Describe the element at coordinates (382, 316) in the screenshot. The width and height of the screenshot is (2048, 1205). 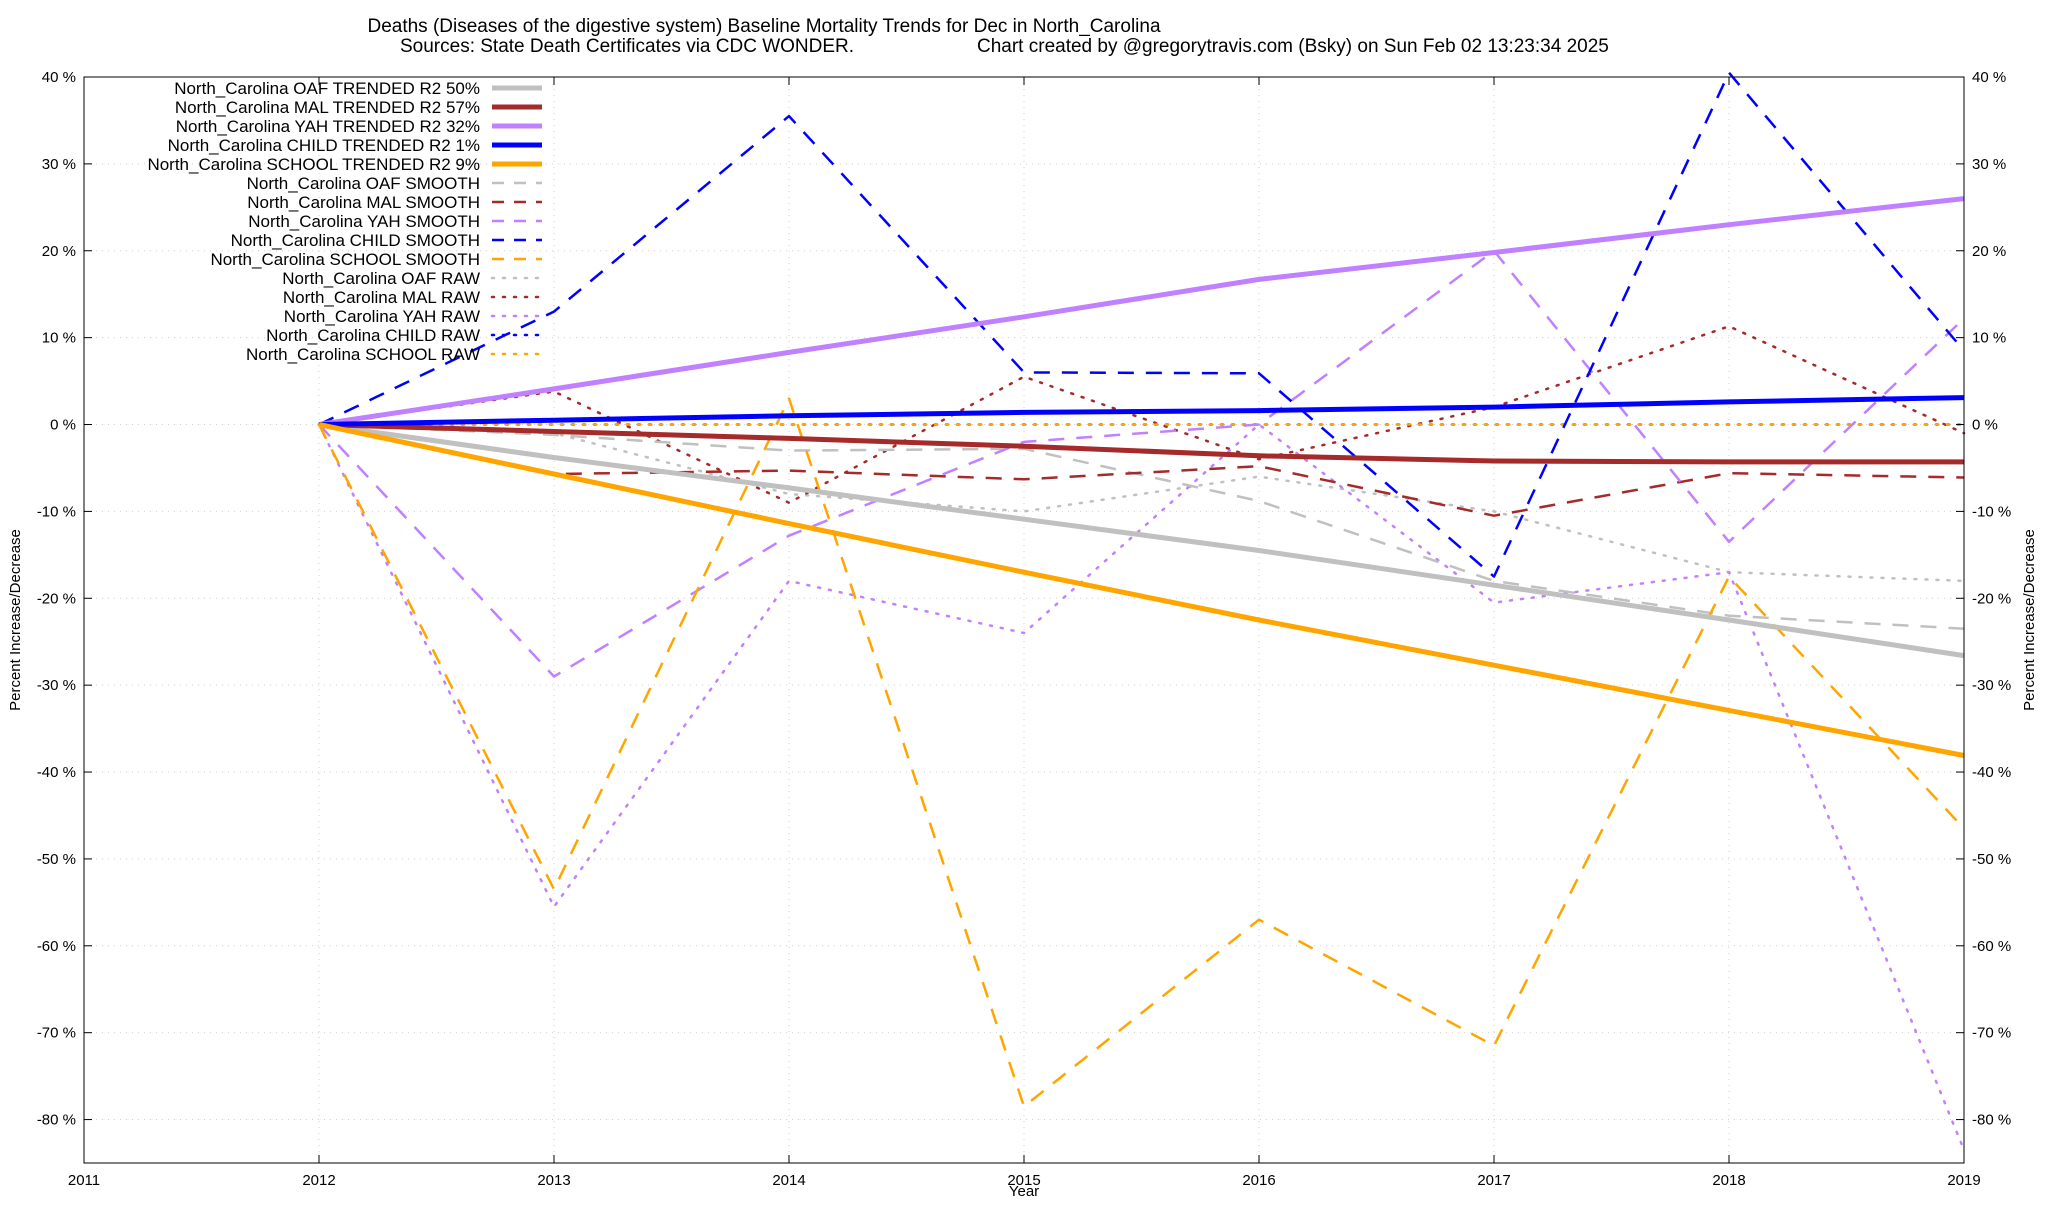
I see `legend-label: North_Carolina YAH RAW` at that location.